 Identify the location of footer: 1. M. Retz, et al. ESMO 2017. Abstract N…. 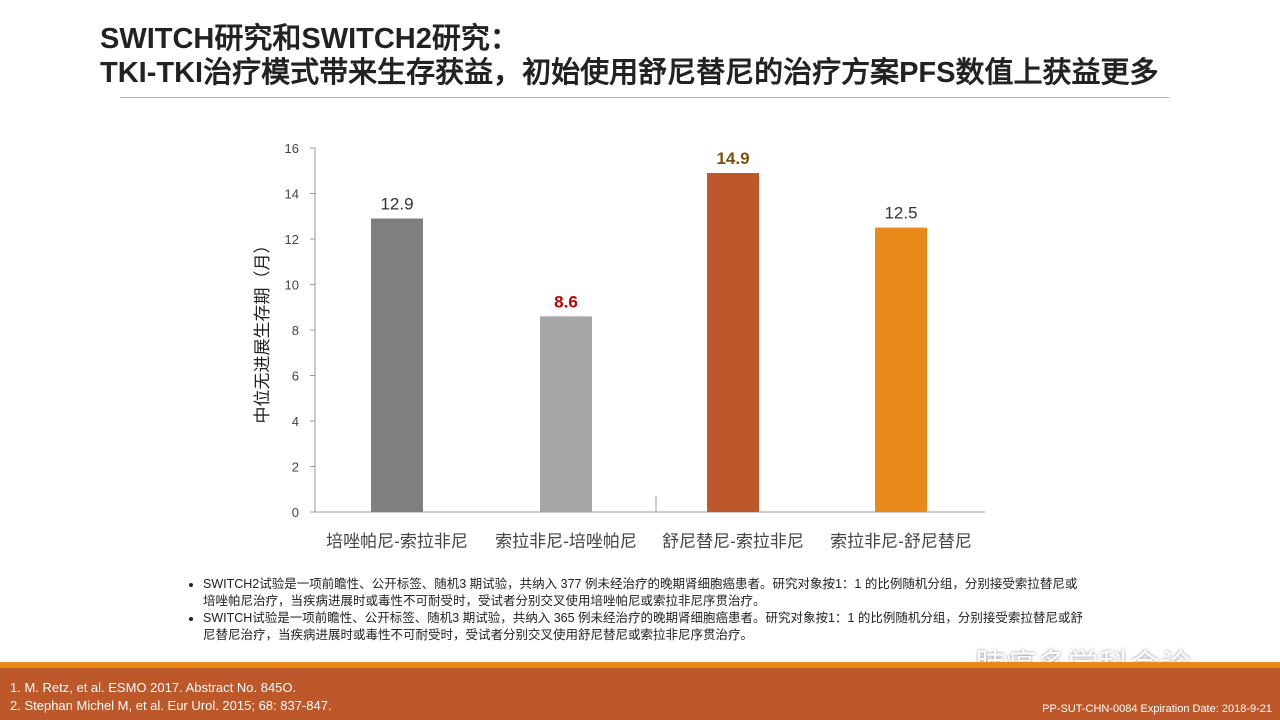
(640, 694).